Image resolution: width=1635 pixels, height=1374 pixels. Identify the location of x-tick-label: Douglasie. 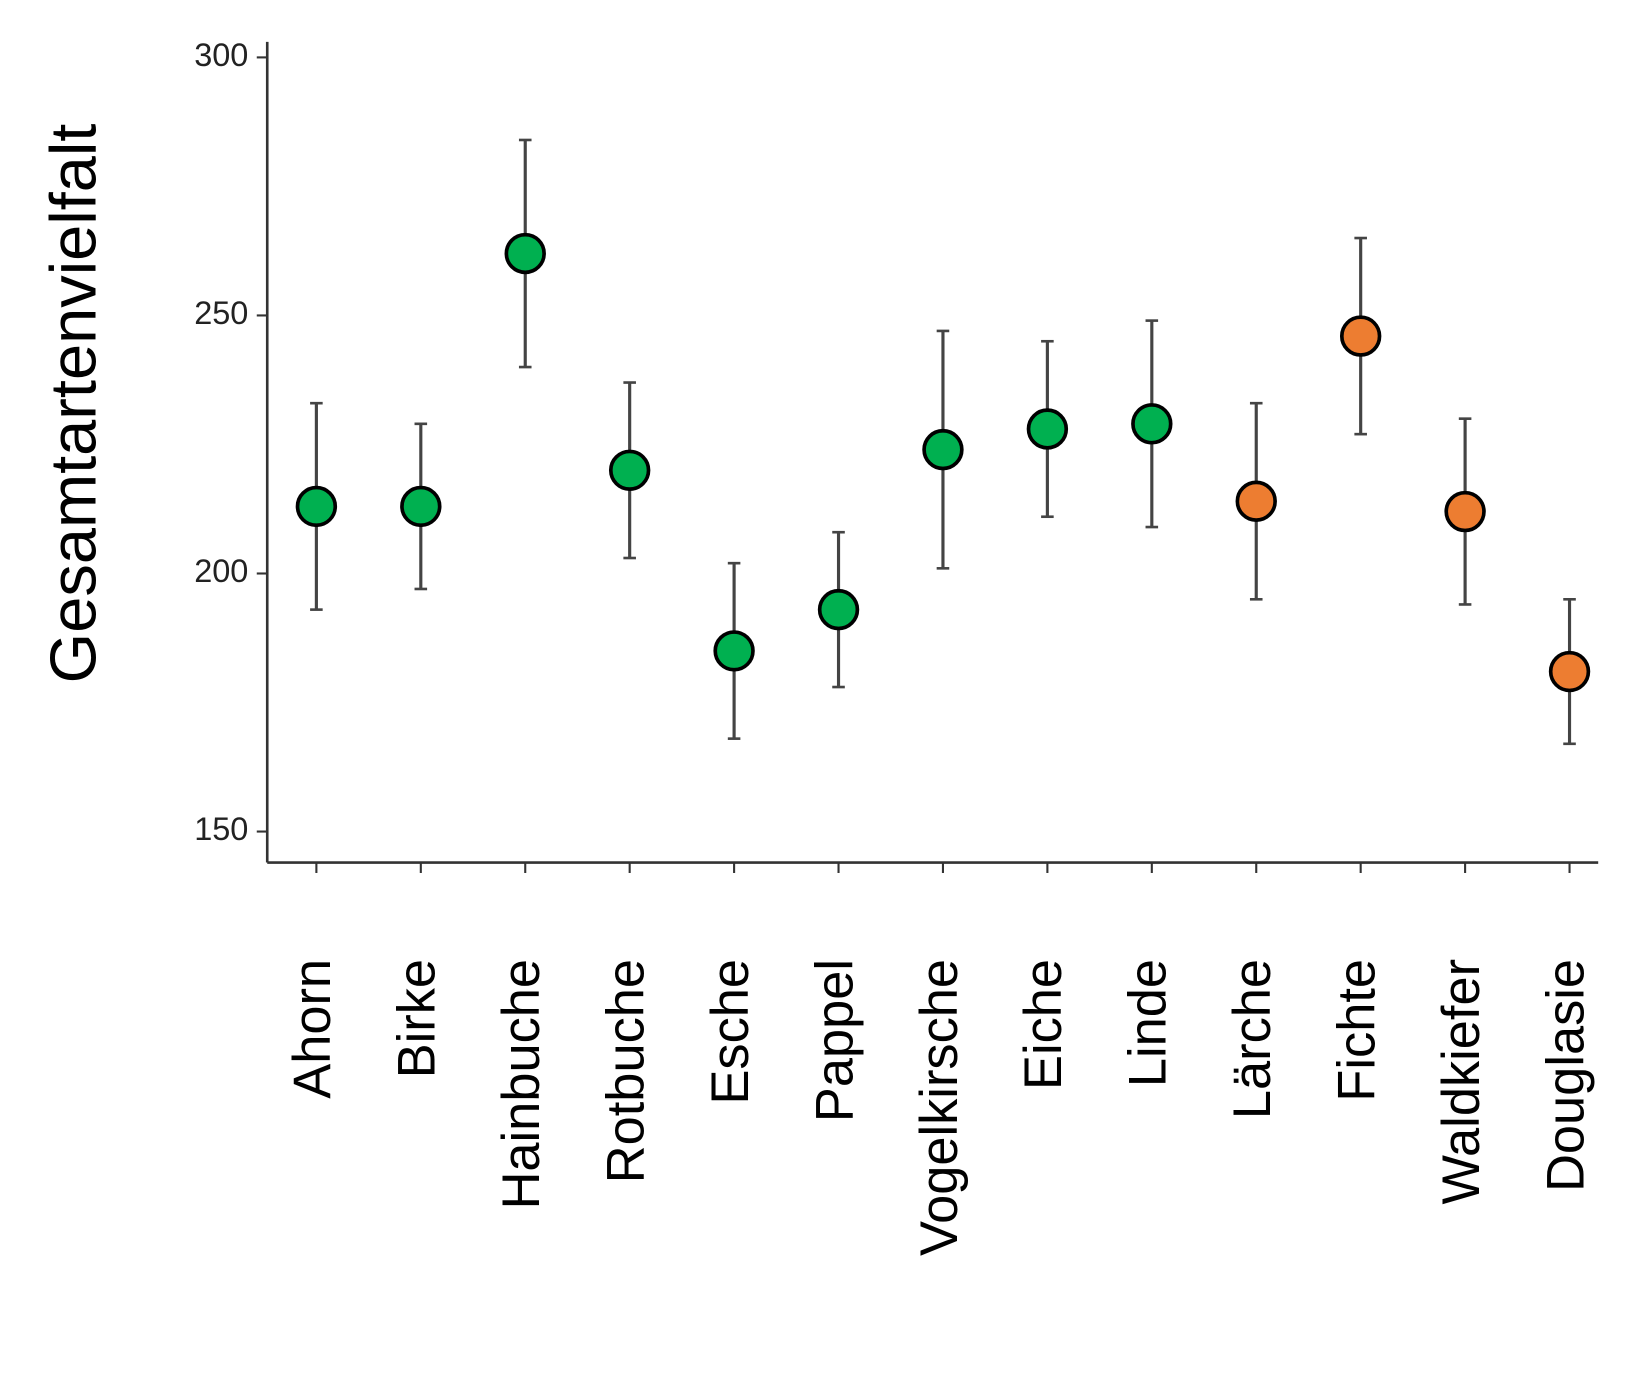
(1566, 1075).